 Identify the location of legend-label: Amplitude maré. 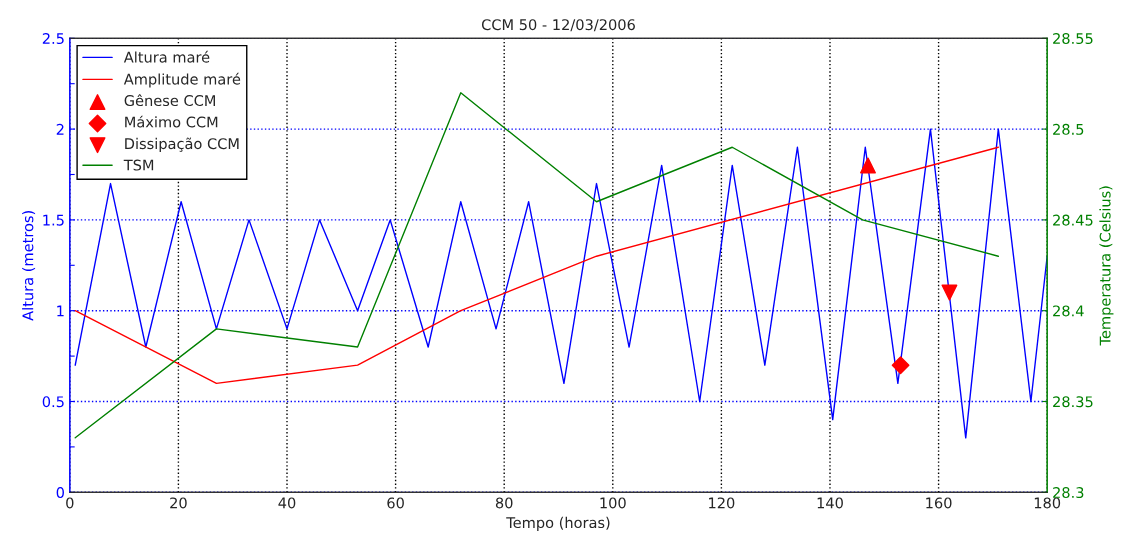
(182, 80).